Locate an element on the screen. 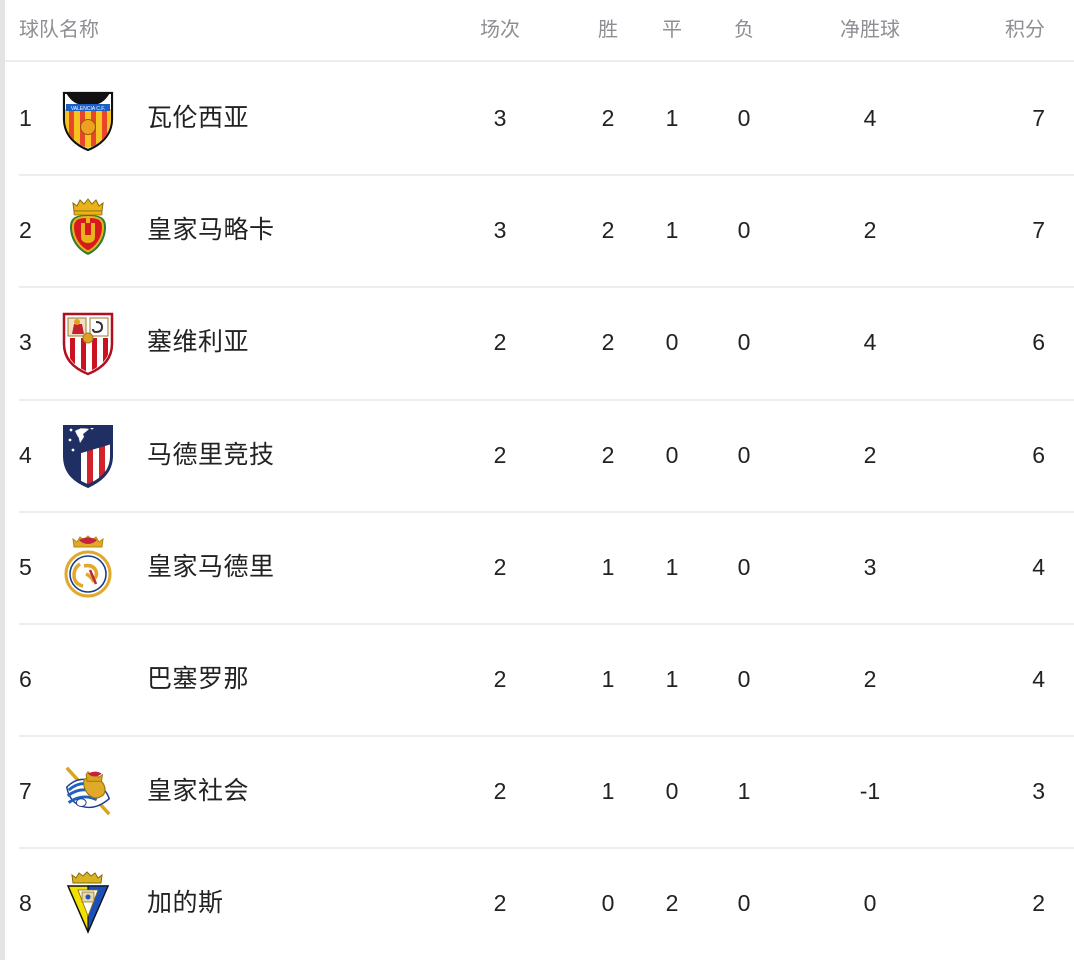 Image resolution: width=1074 pixels, height=960 pixels. table-row: 3 塞维利亚 2 2 0 is located at coordinates (539, 342).